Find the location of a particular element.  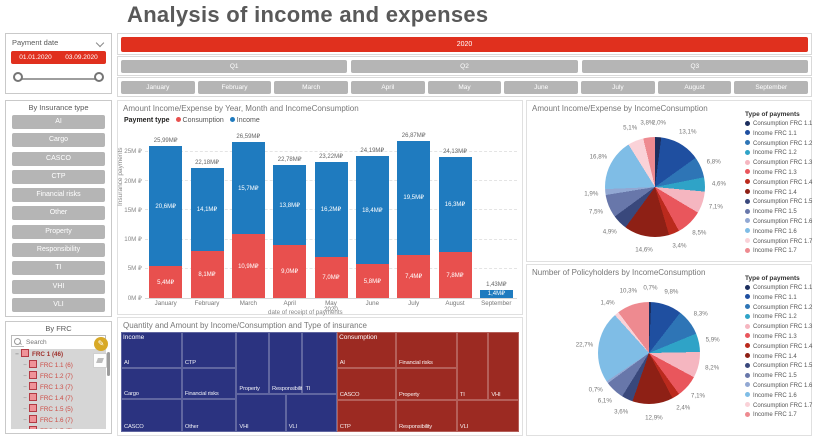

quarter-button-q3: Q3 is located at coordinates (694, 66).